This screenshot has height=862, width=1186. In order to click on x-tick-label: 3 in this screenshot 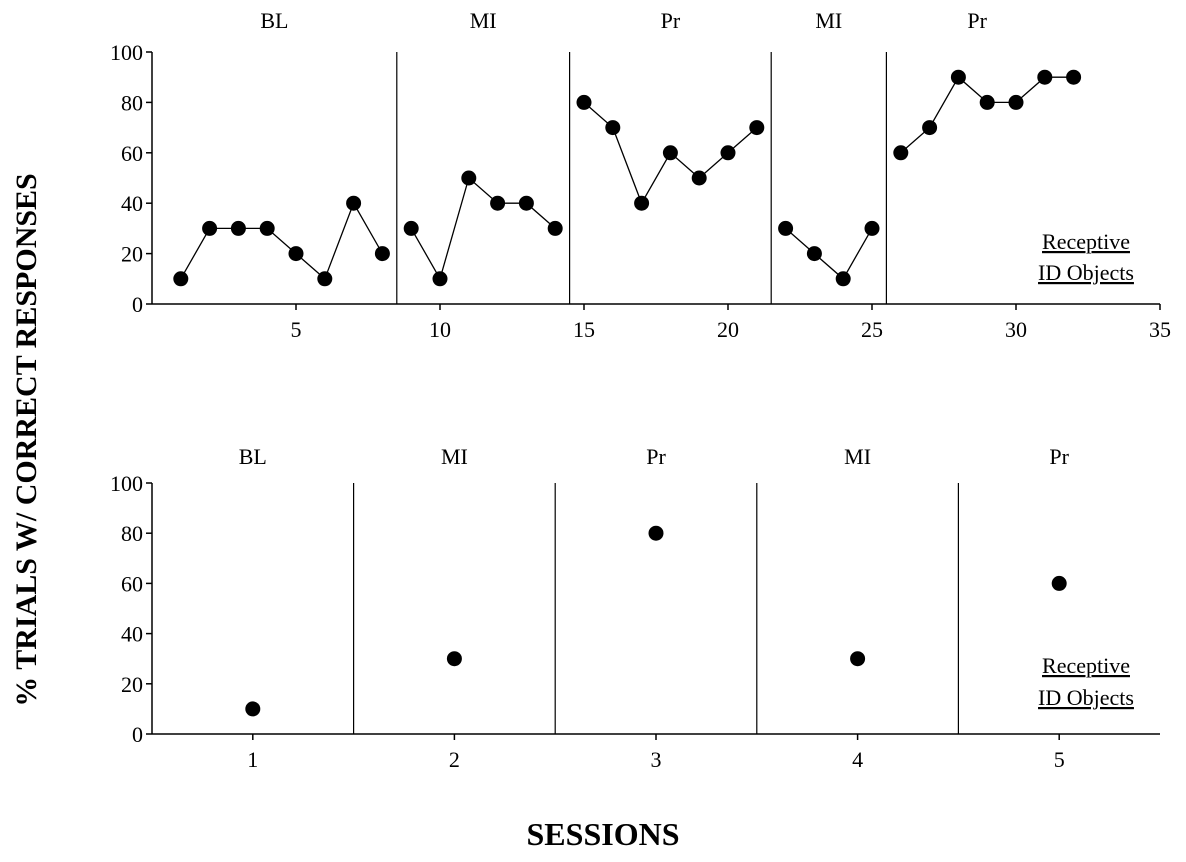, I will do `click(656, 759)`.